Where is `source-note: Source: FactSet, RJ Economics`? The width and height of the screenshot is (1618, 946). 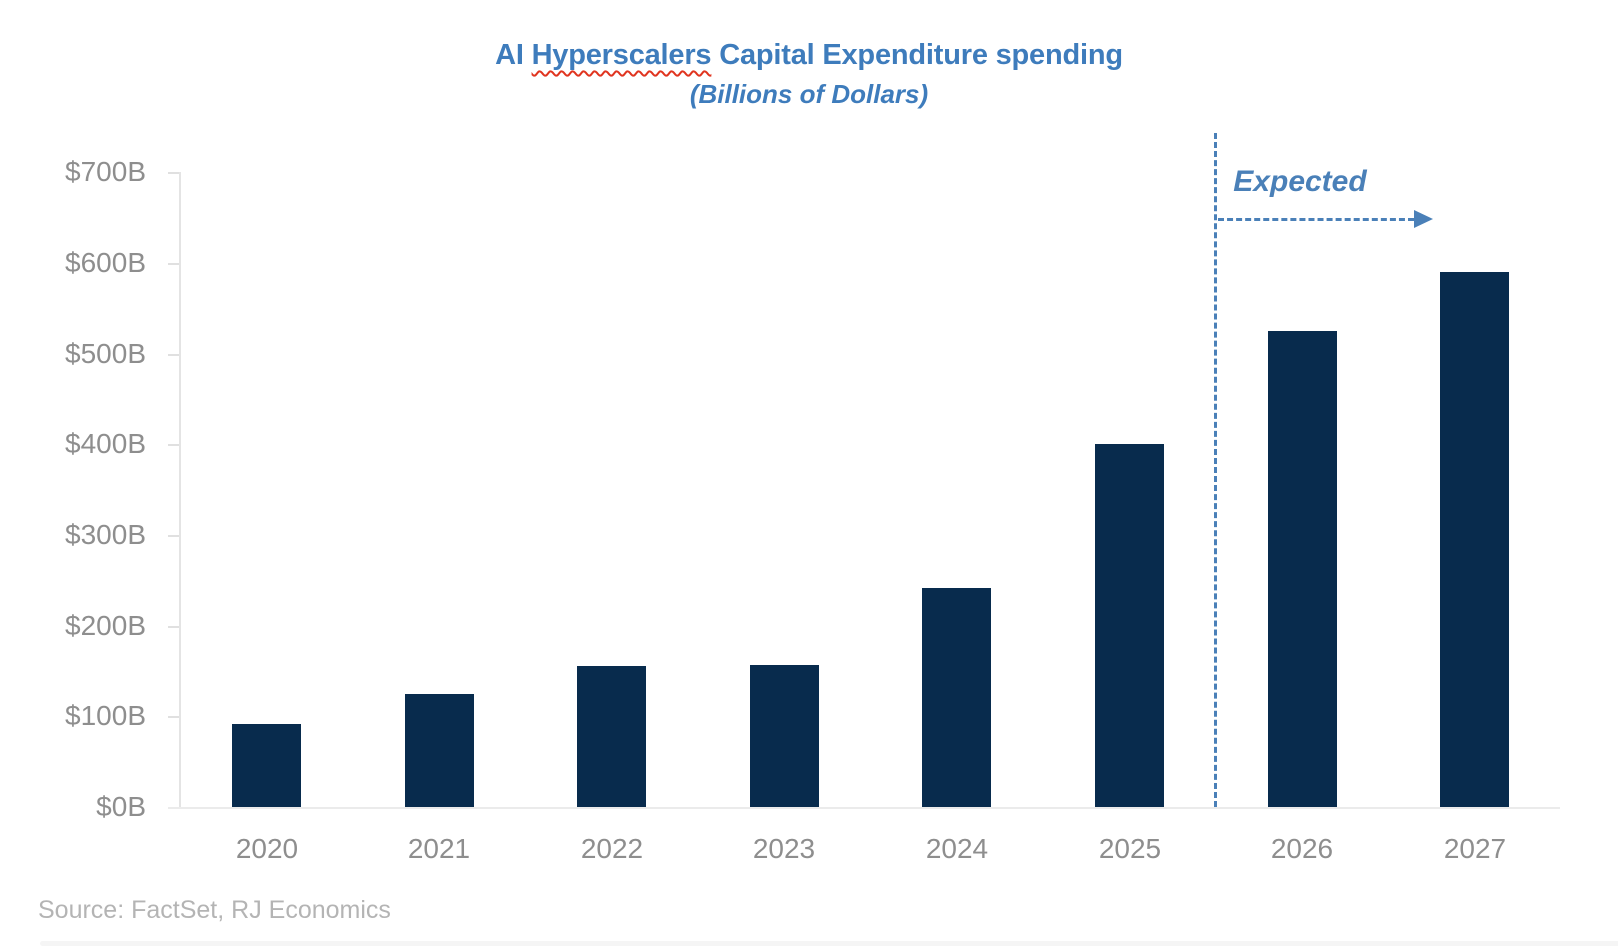
source-note: Source: FactSet, RJ Economics is located at coordinates (214, 910).